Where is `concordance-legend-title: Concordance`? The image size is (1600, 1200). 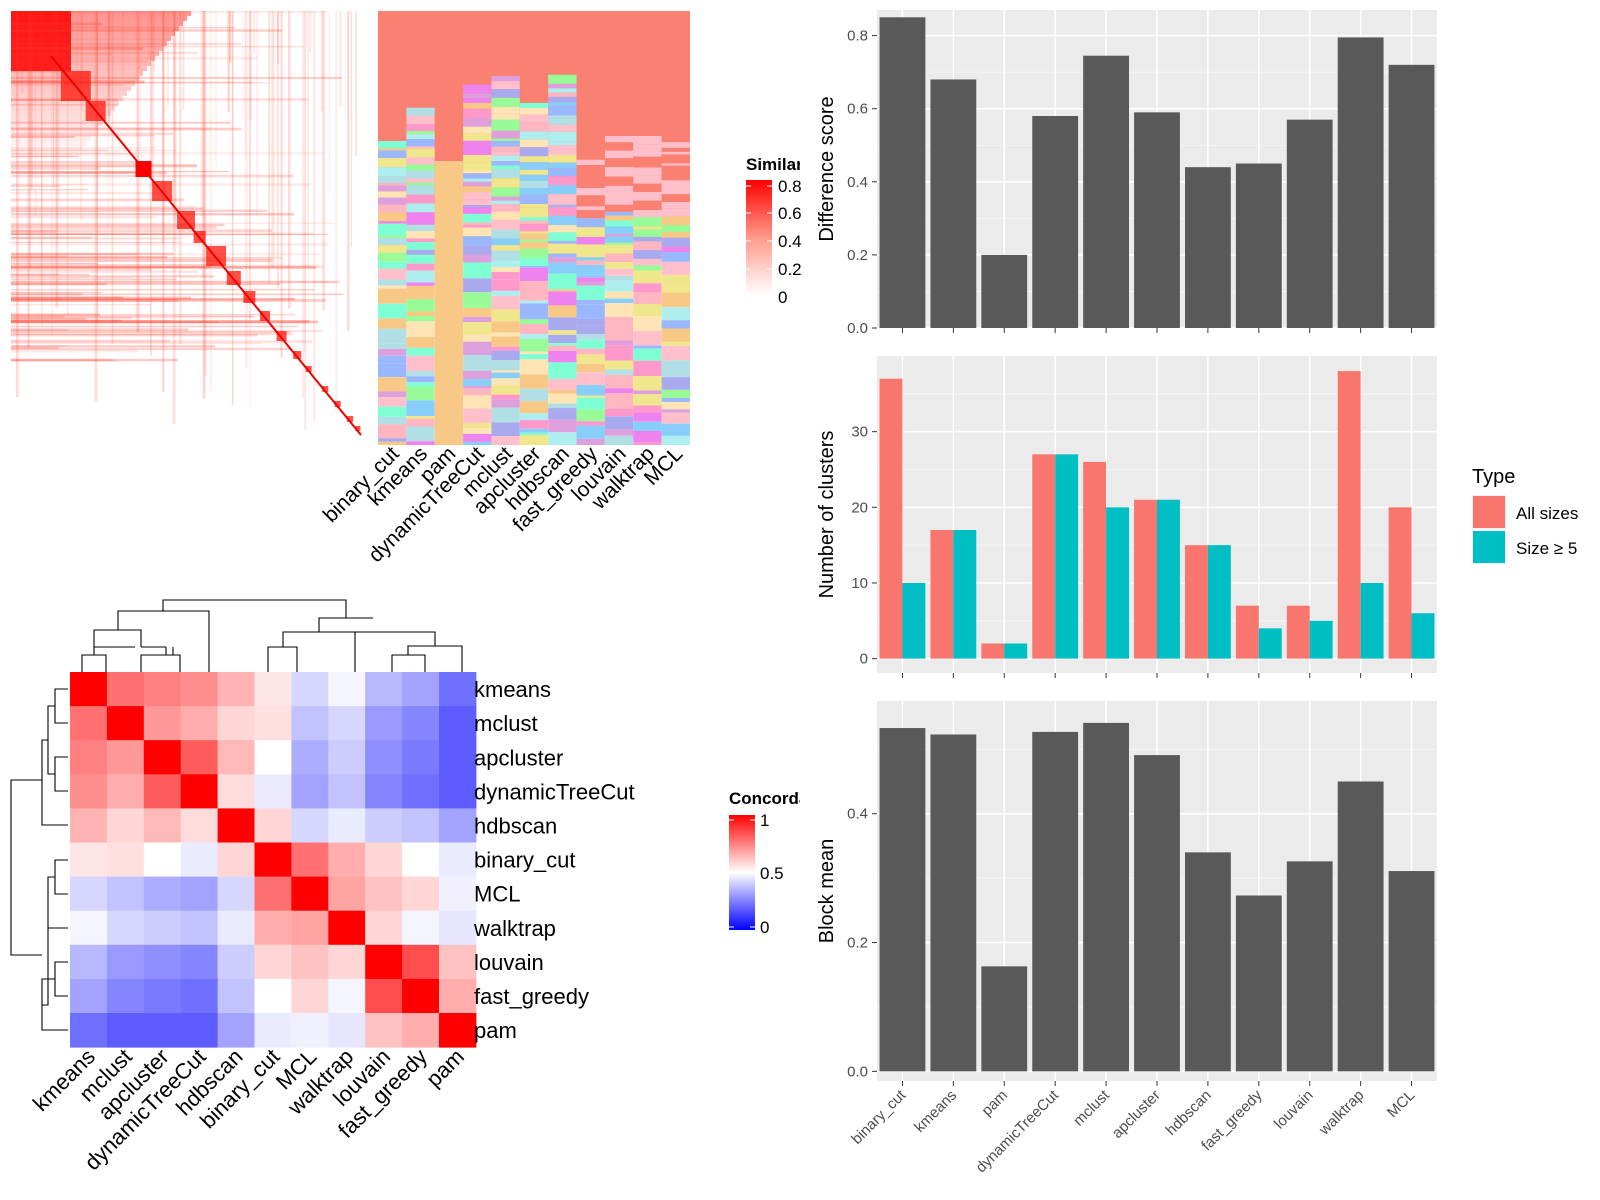
concordance-legend-title: Concordance is located at coordinates (783, 798).